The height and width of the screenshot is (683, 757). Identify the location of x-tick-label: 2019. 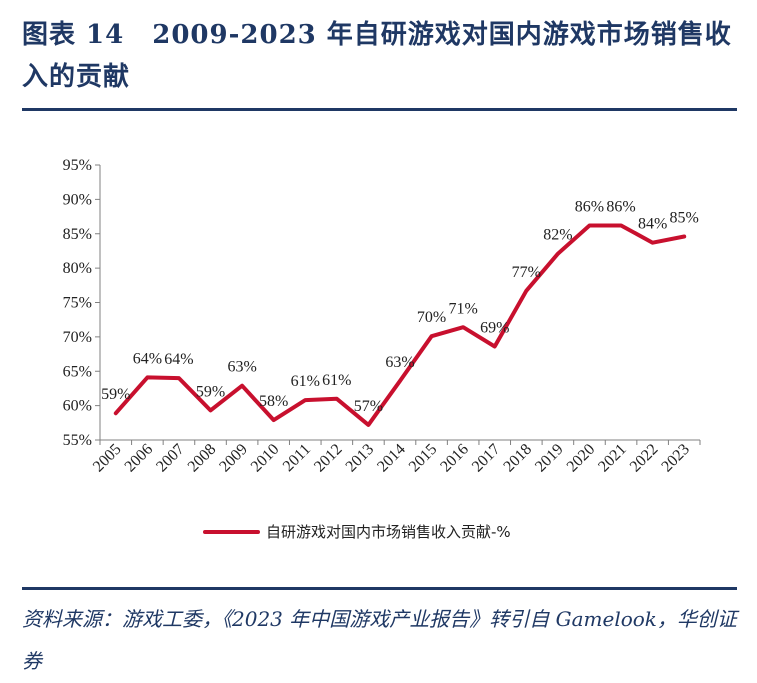
(549, 458).